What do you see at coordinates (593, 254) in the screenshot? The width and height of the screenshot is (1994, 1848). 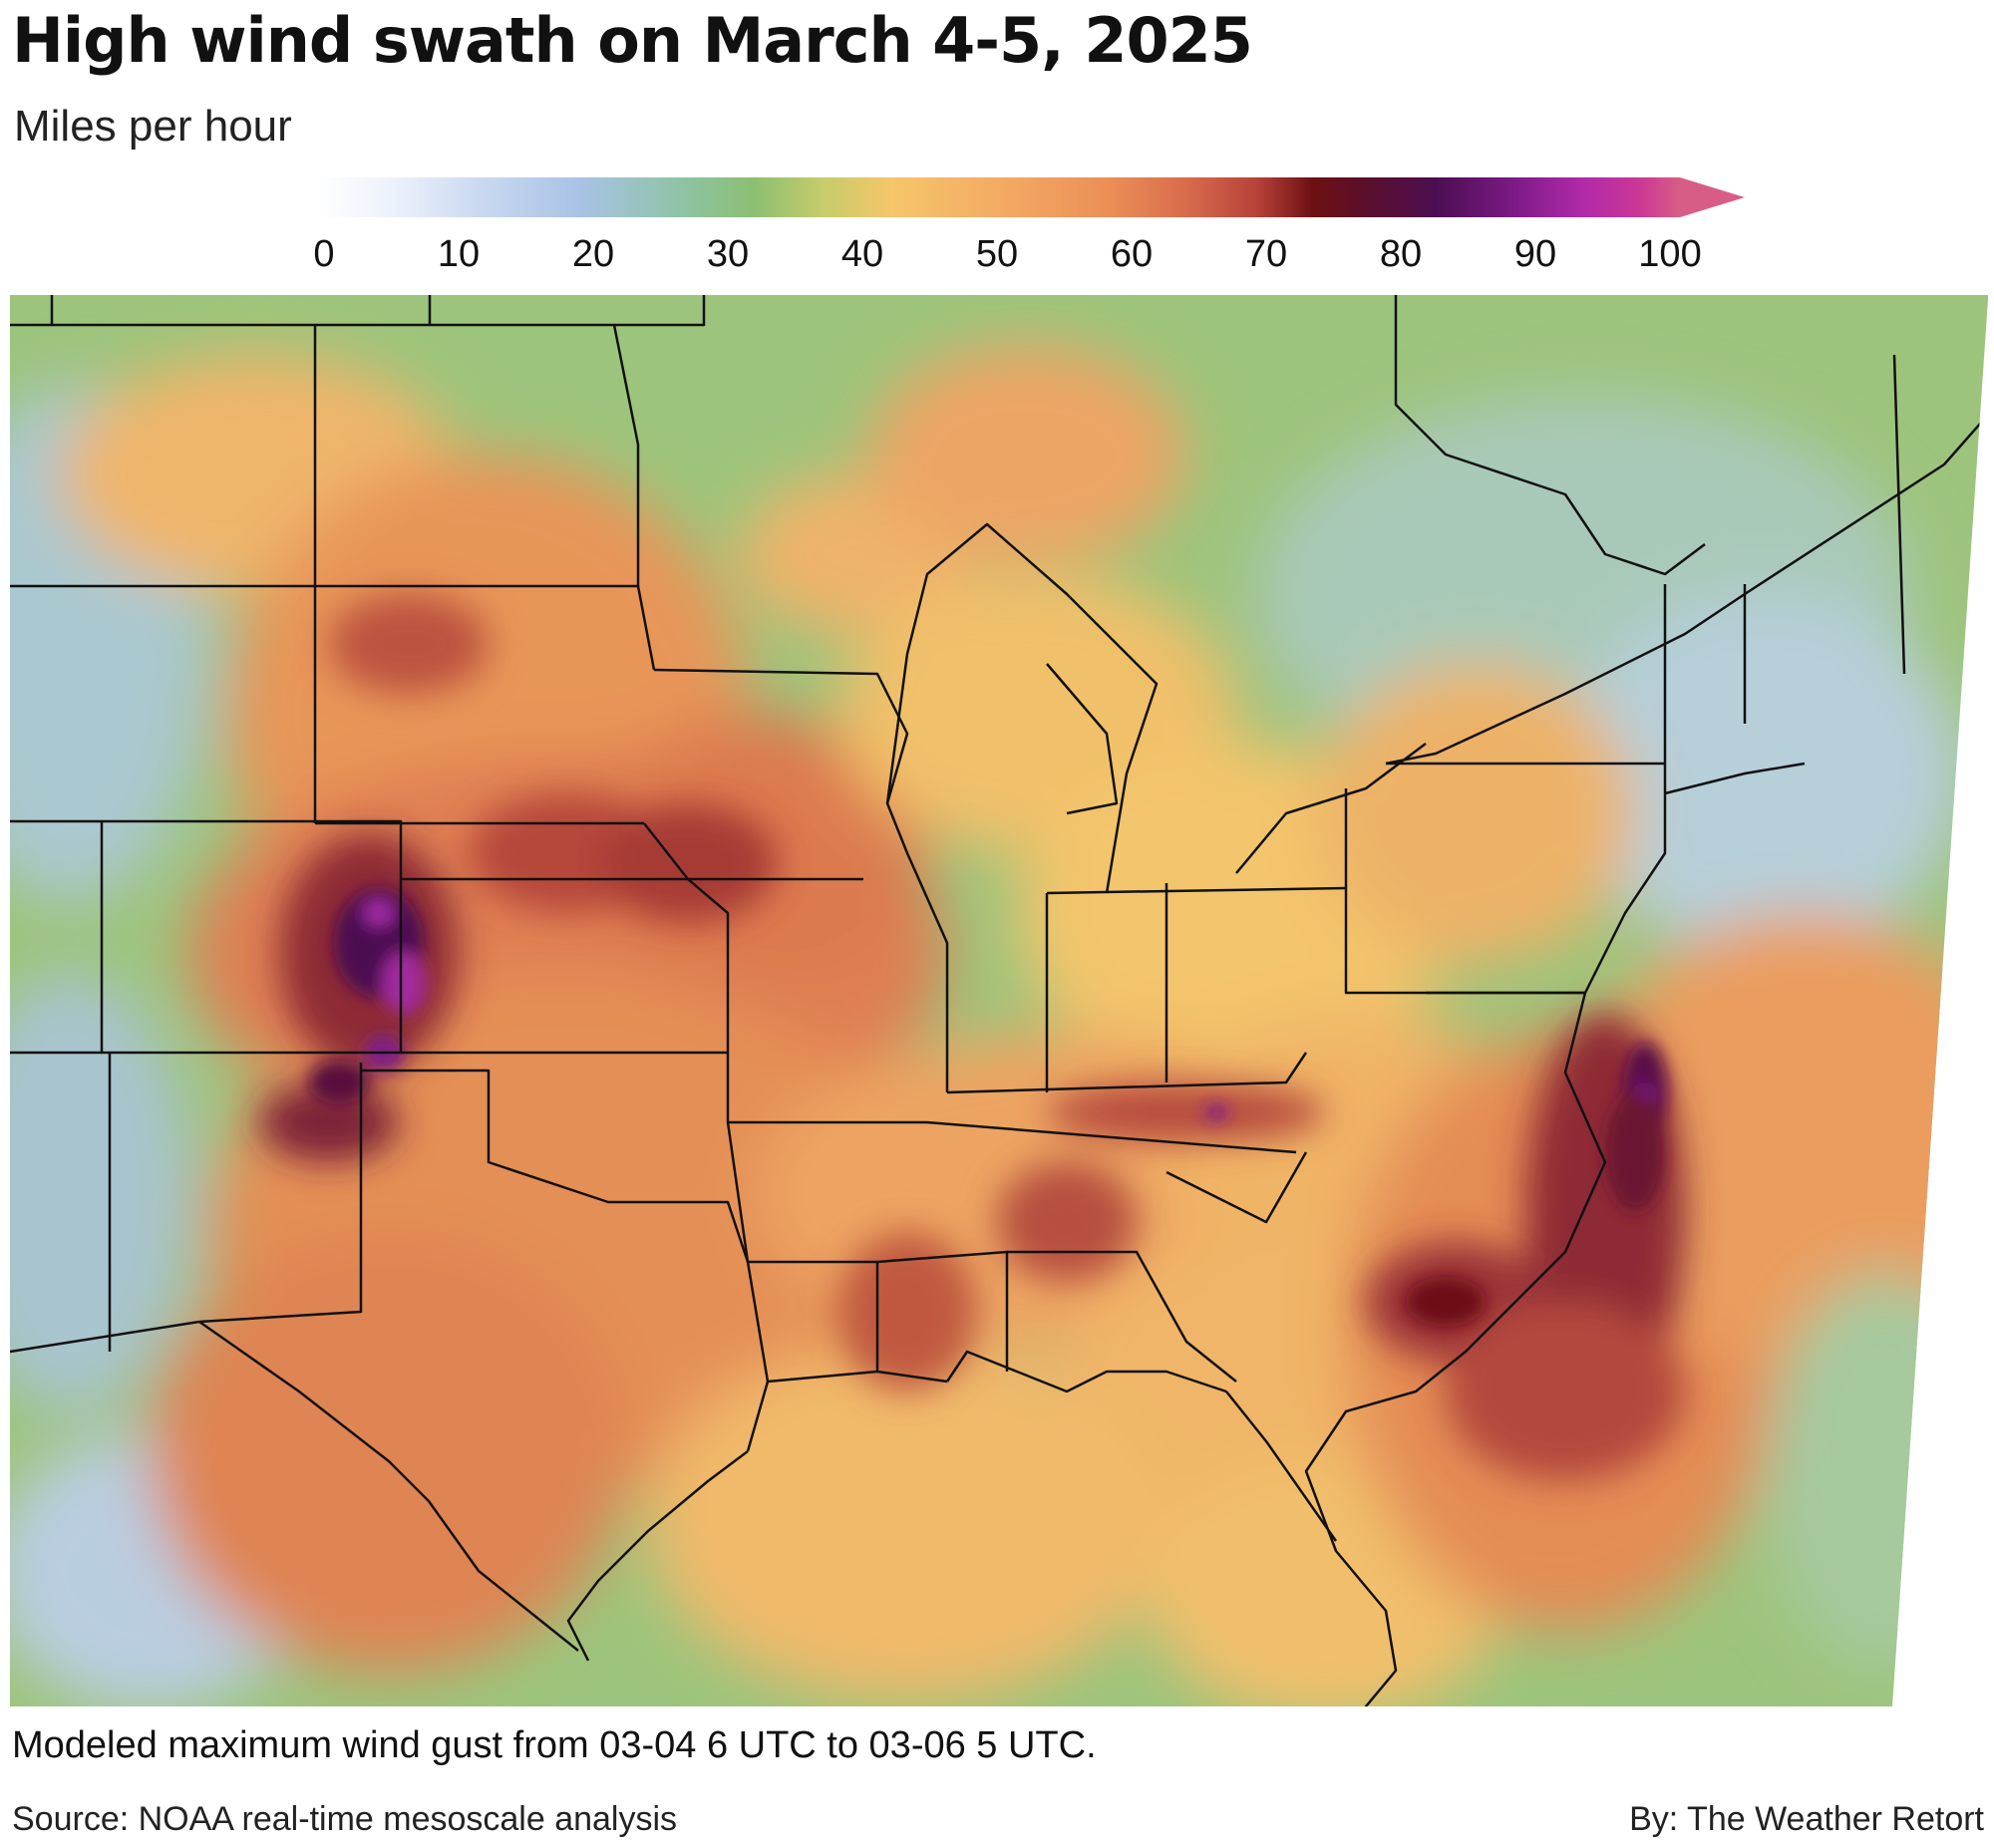 I see `legend-tick: 20` at bounding box center [593, 254].